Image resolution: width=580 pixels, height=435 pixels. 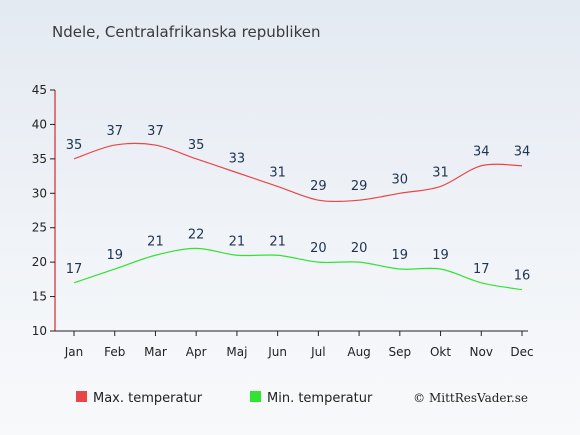 What do you see at coordinates (39, 297) in the screenshot?
I see `y-tick-label: 15` at bounding box center [39, 297].